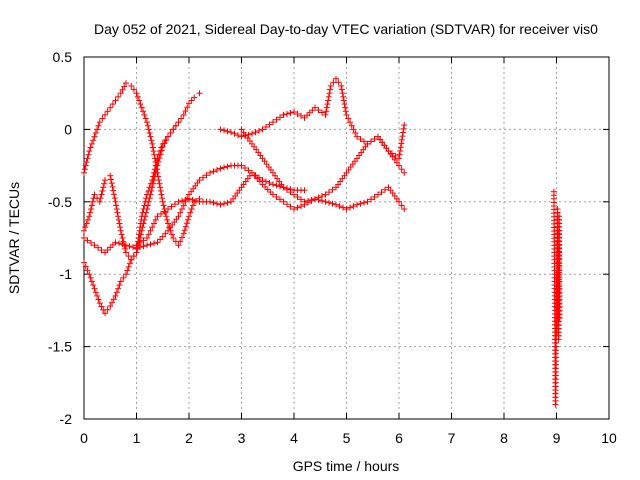 The height and width of the screenshot is (480, 640). I want to click on x-tick-label: 10, so click(609, 438).